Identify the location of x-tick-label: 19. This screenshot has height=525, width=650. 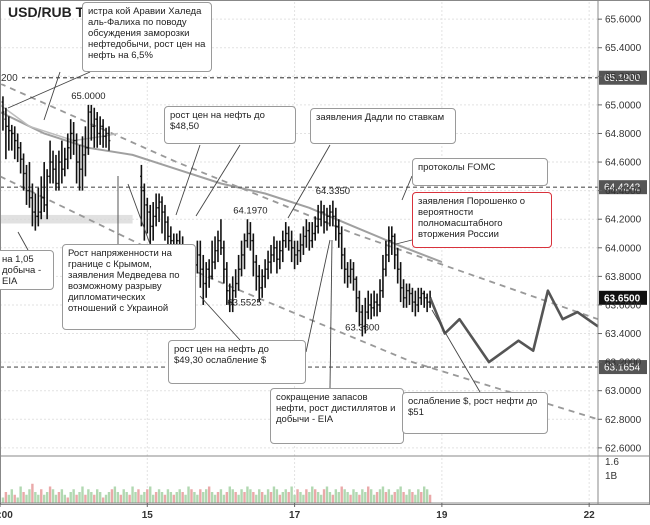
(442, 515).